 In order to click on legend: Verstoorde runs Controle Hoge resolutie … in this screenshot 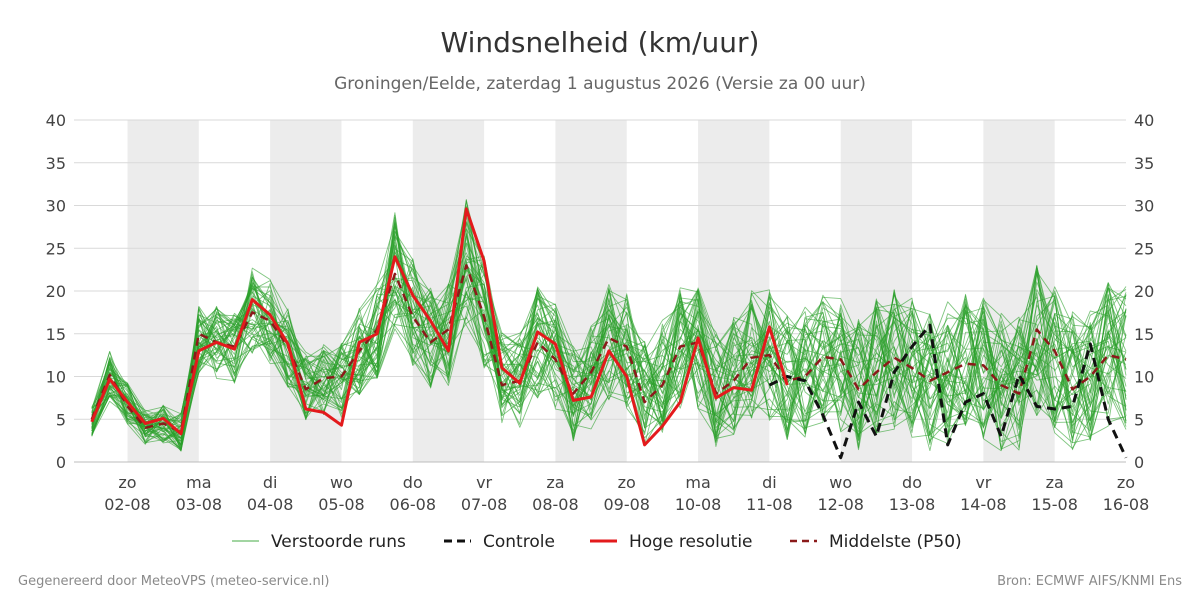, I will do `click(597, 542)`.